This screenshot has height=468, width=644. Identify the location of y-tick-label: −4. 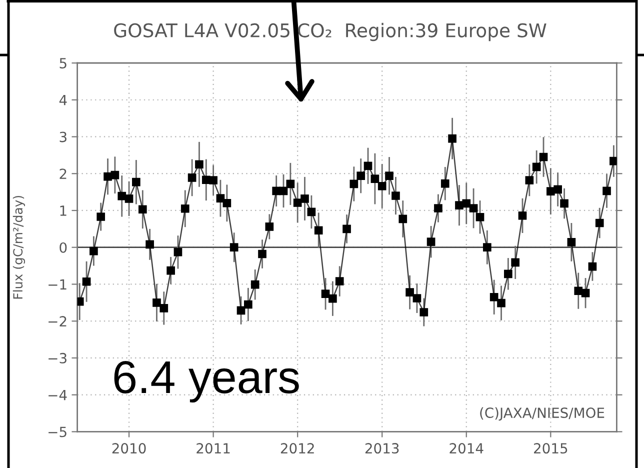
(57, 395).